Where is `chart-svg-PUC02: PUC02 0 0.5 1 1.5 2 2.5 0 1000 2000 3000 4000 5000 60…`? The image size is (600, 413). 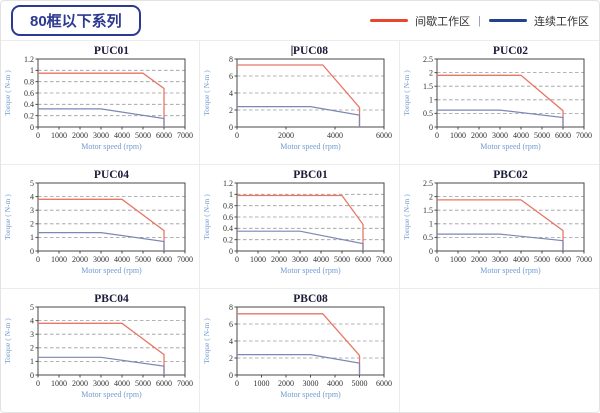 chart-svg-PUC02: PUC02 0 0.5 1 1.5 2 2.5 0 1000 2000 3000 4000 5000 60… is located at coordinates (497, 98).